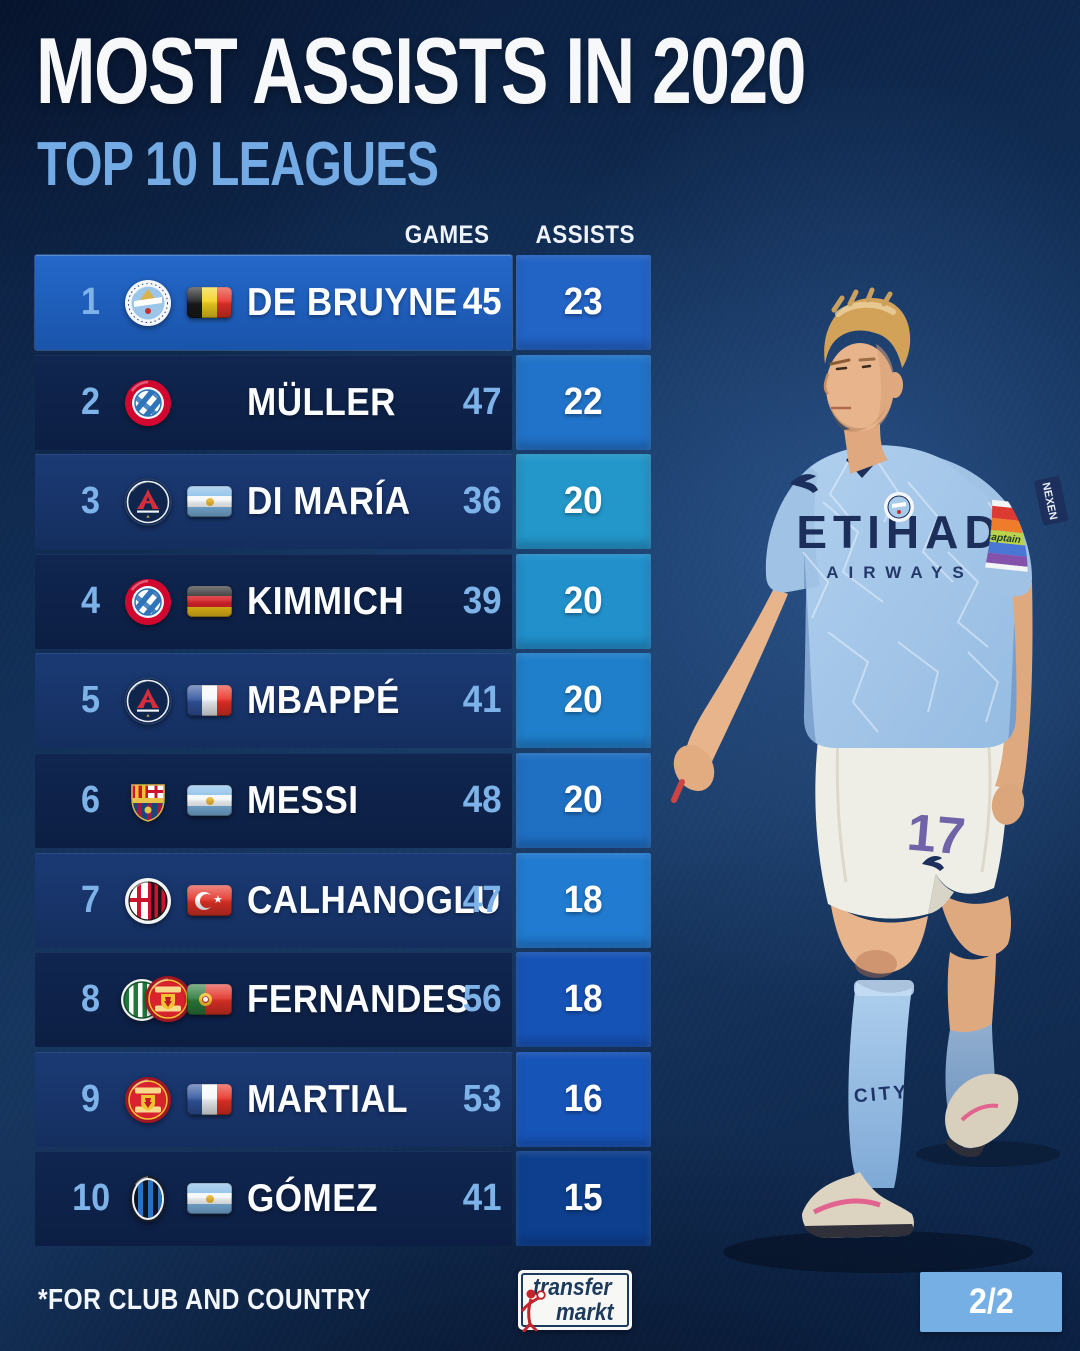  I want to click on club-badge-man-united-icon, so click(148, 1099).